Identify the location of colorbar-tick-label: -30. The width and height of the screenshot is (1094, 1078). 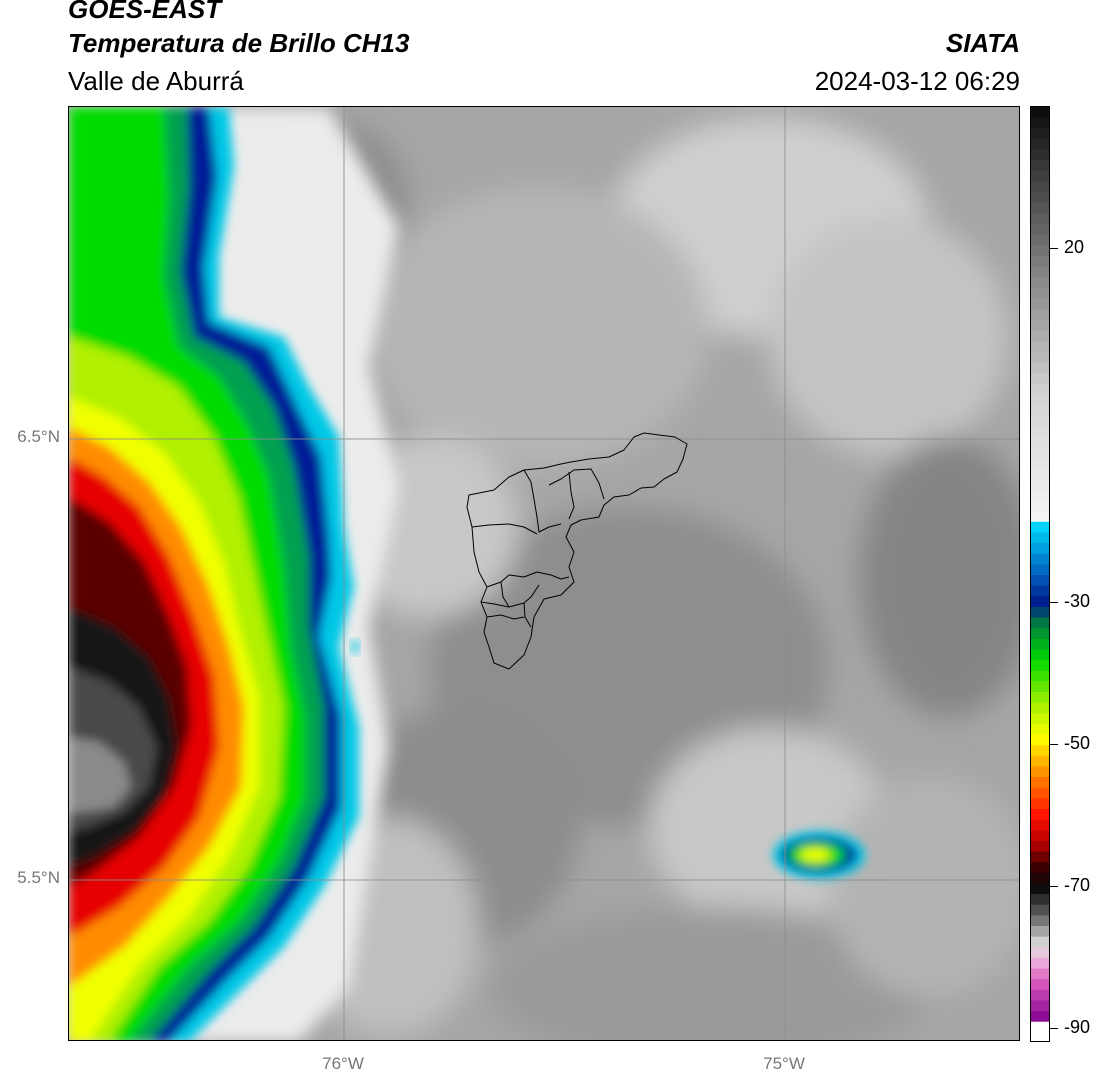
(1077, 601).